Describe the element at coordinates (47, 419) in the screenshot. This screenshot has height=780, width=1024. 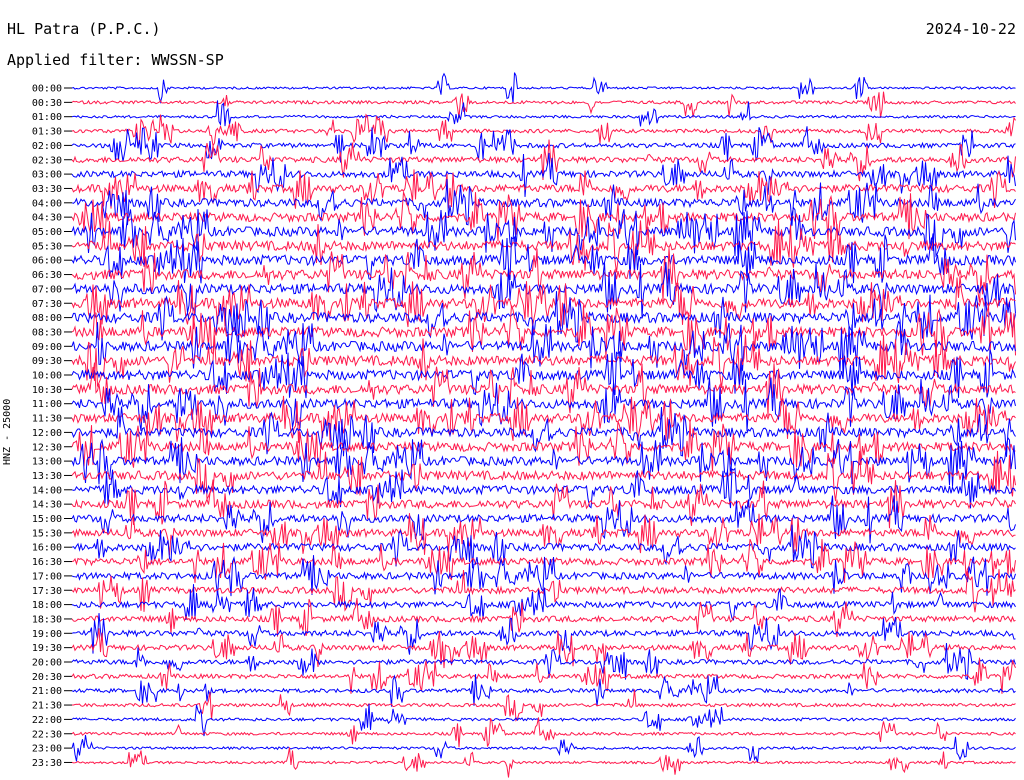
I see `time-label-1130: 11:30` at that location.